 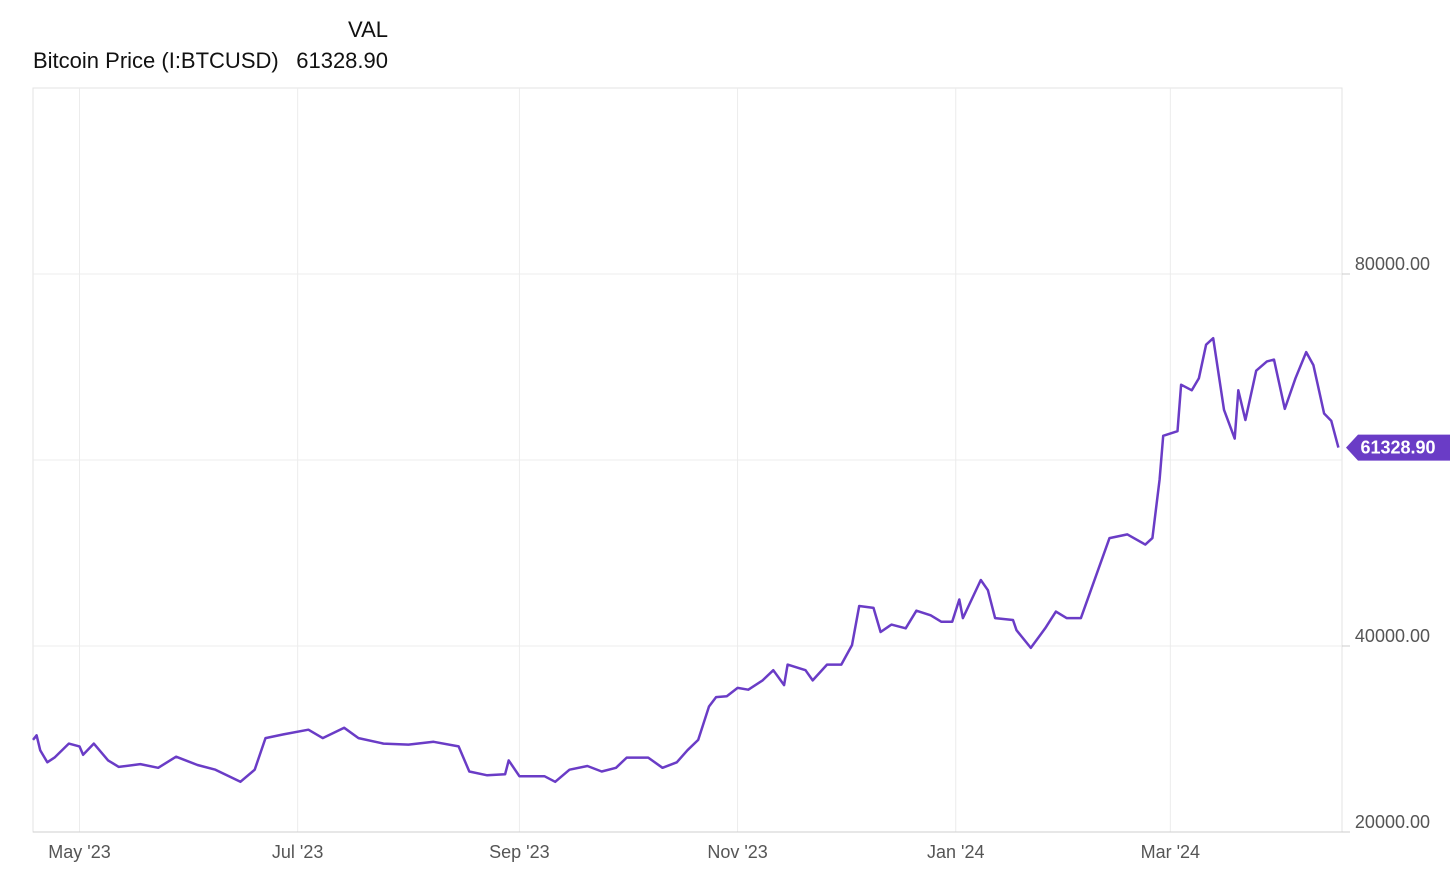 I want to click on legend-header: VAL, so click(x=368, y=29).